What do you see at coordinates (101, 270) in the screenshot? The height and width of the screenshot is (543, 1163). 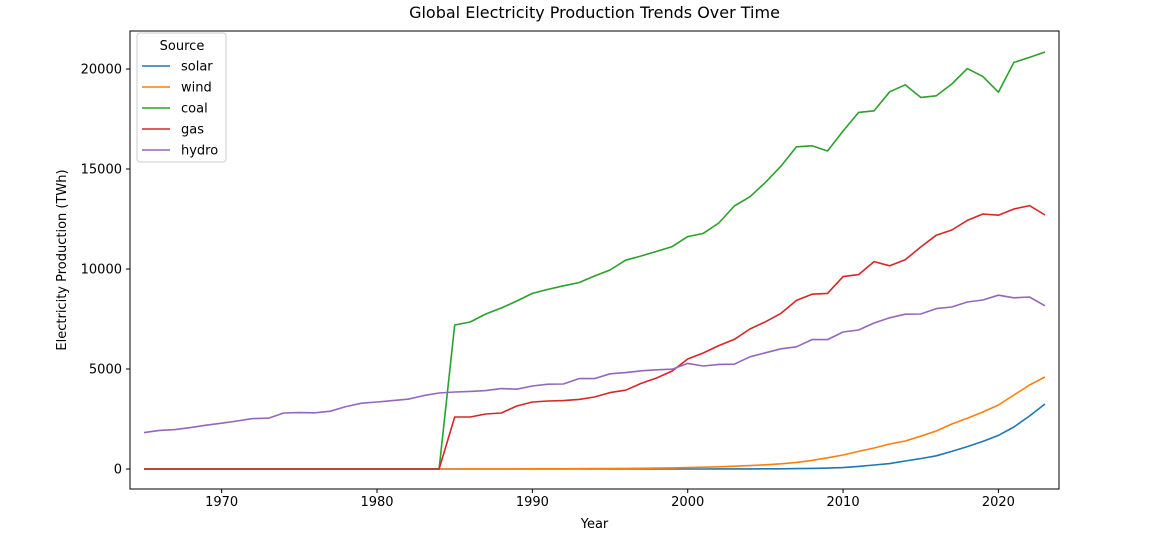 I see `y-tick-label: 10000` at bounding box center [101, 270].